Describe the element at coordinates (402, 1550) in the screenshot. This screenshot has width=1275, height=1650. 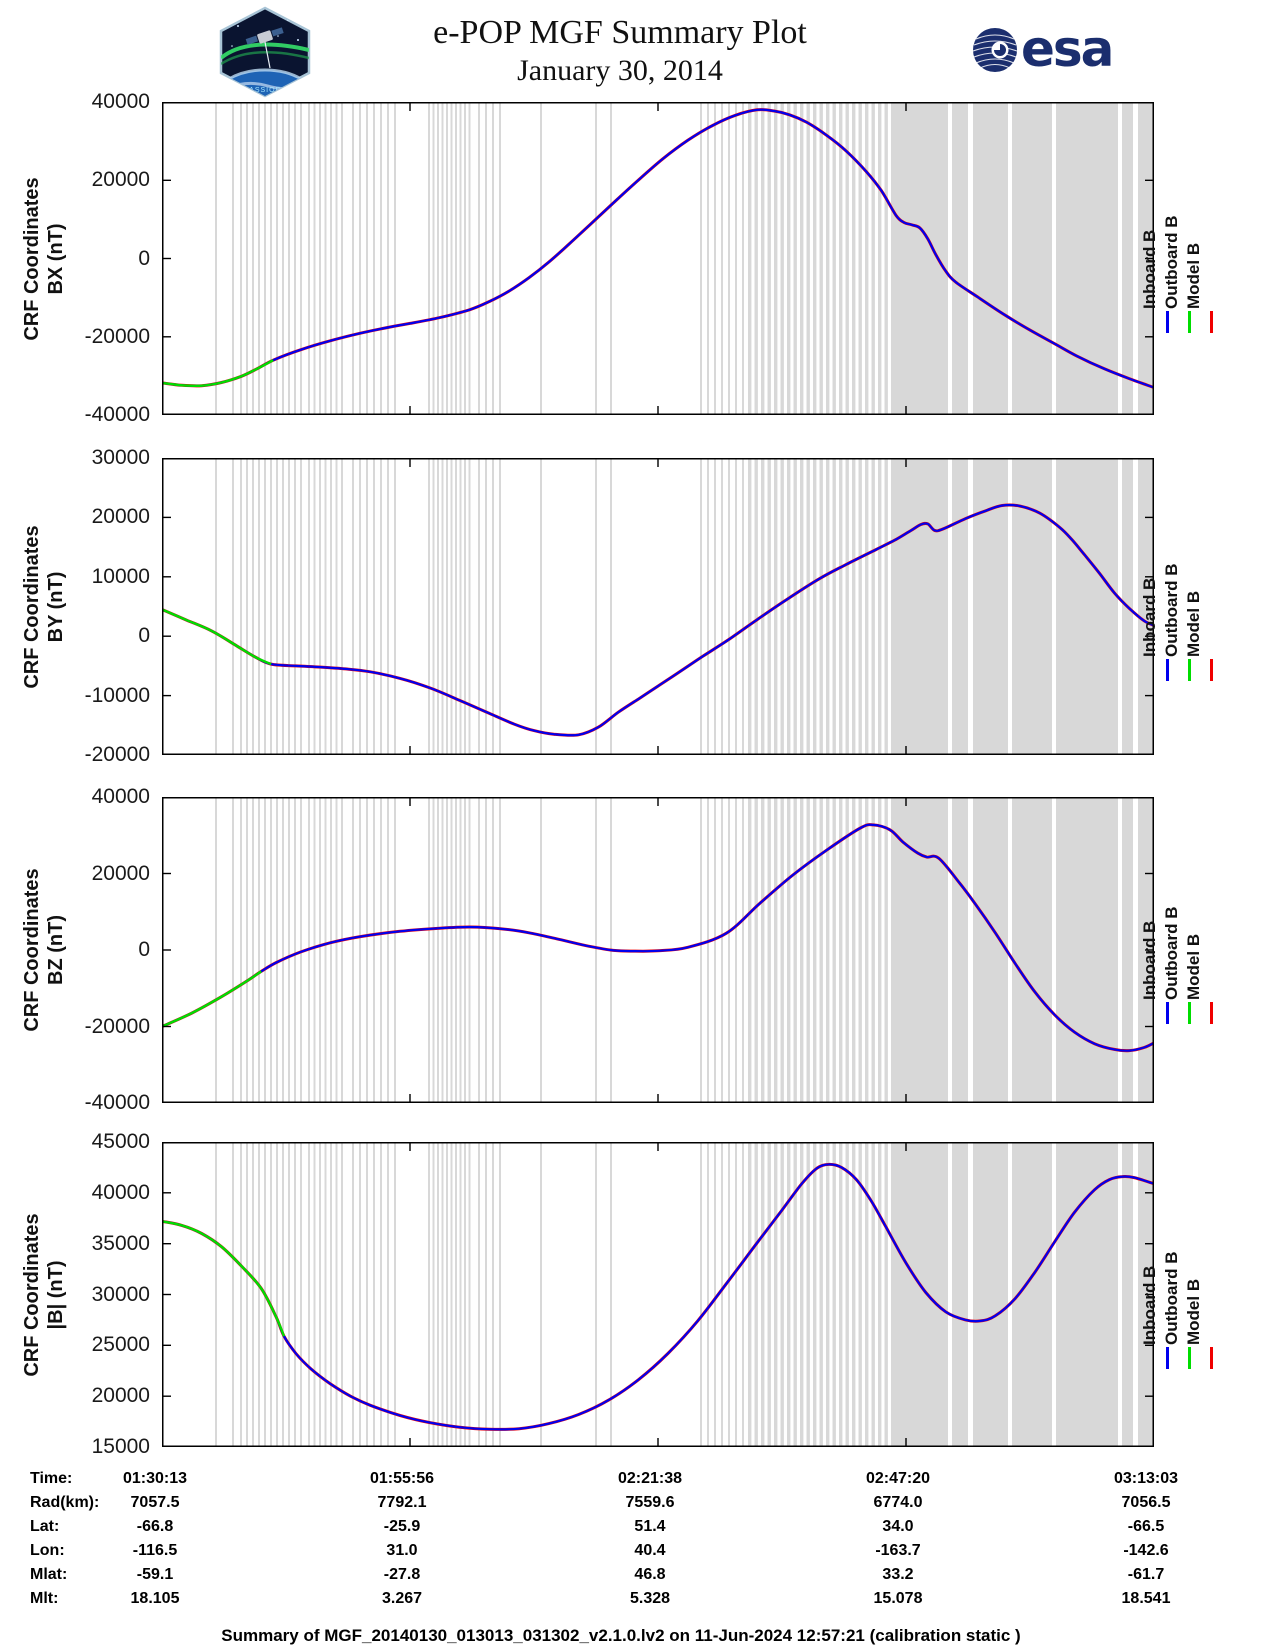
I see `table-cell: 31.0` at that location.